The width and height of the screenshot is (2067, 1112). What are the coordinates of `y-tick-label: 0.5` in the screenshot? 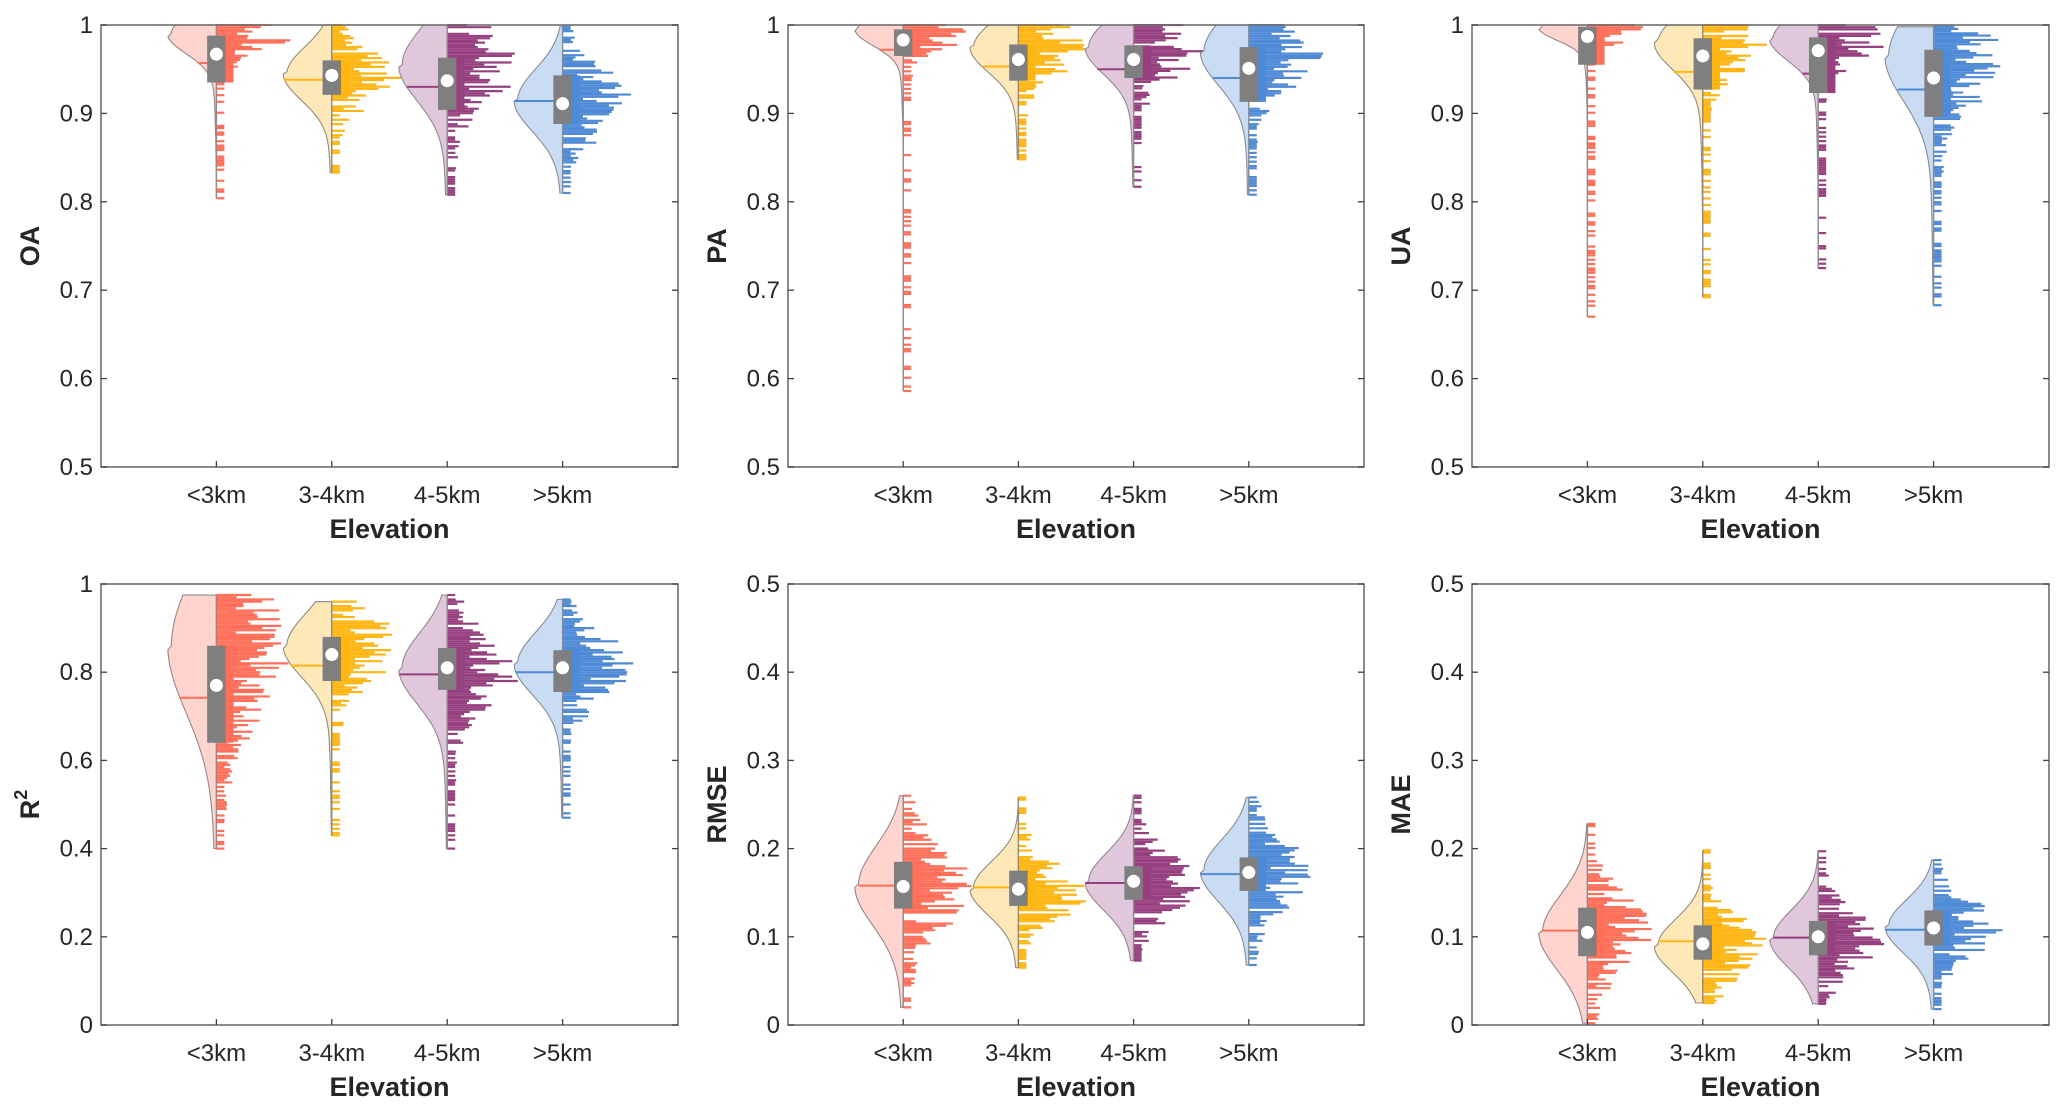 It's located at (1447, 584).